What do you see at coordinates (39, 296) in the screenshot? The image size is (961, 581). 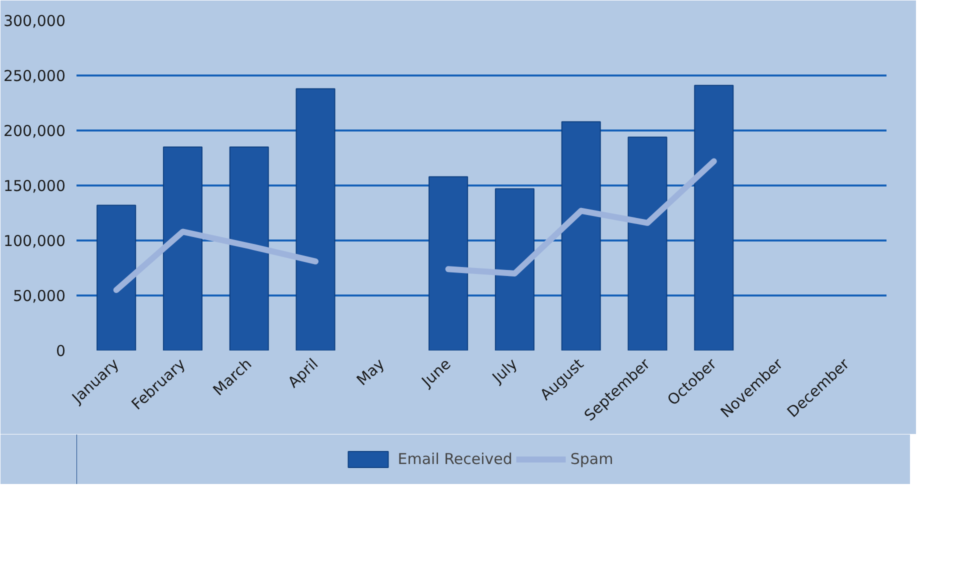 I see `y-tick-label: 50,000` at bounding box center [39, 296].